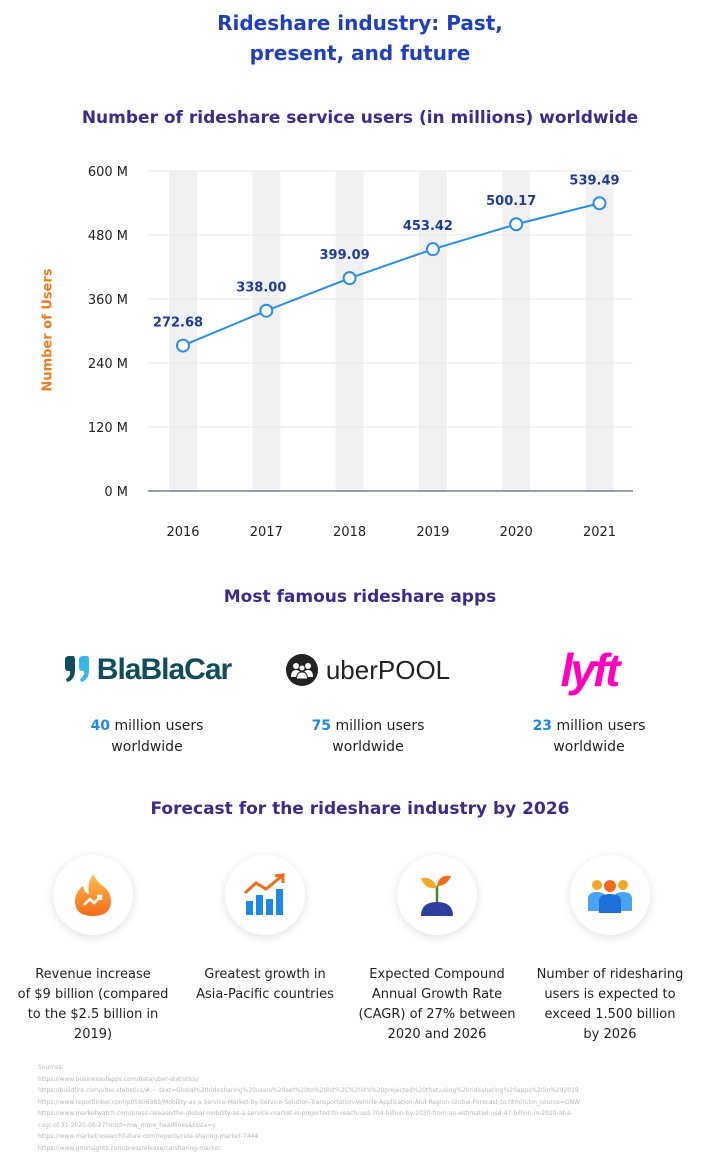 This screenshot has height=1164, width=720. I want to click on blablacar-logo: BlaBlaCar, so click(147, 670).